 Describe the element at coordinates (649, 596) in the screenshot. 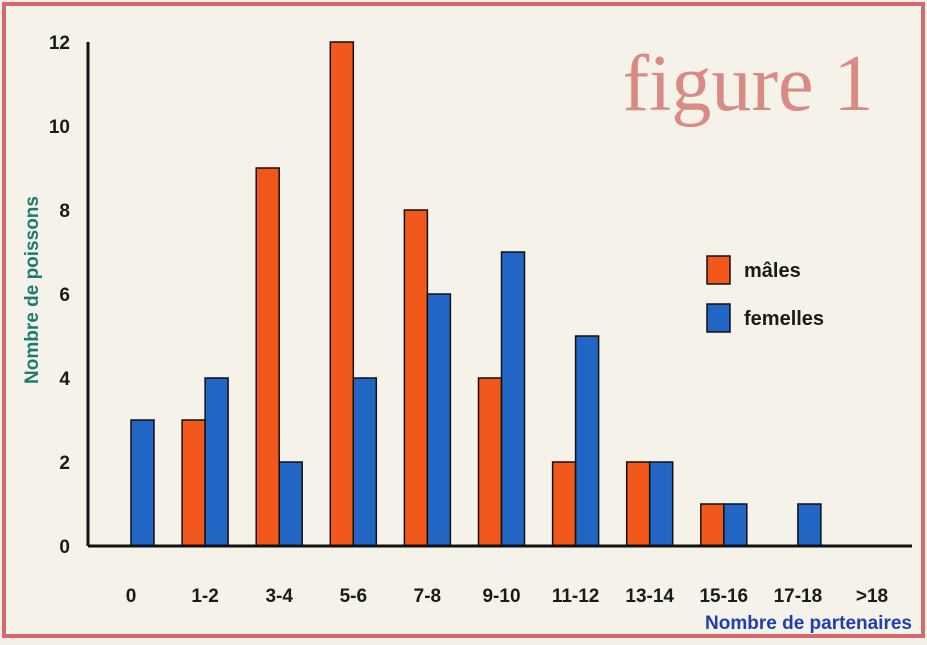

I see `x-tick-label: 13-14` at that location.